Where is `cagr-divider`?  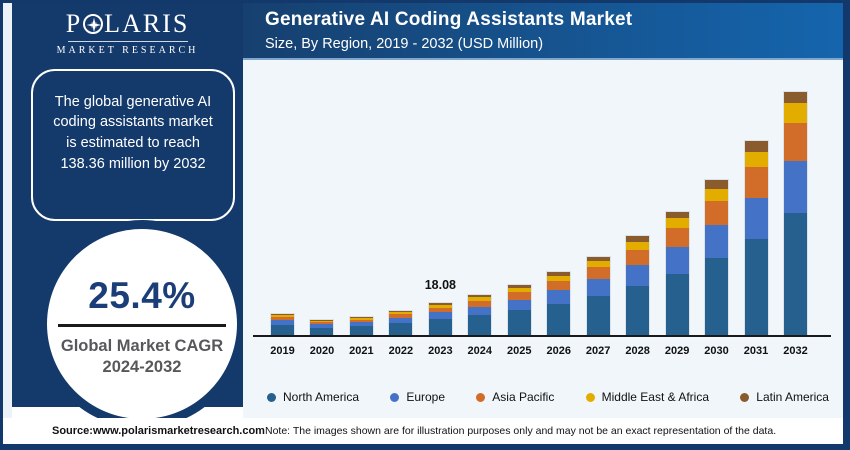 cagr-divider is located at coordinates (142, 325).